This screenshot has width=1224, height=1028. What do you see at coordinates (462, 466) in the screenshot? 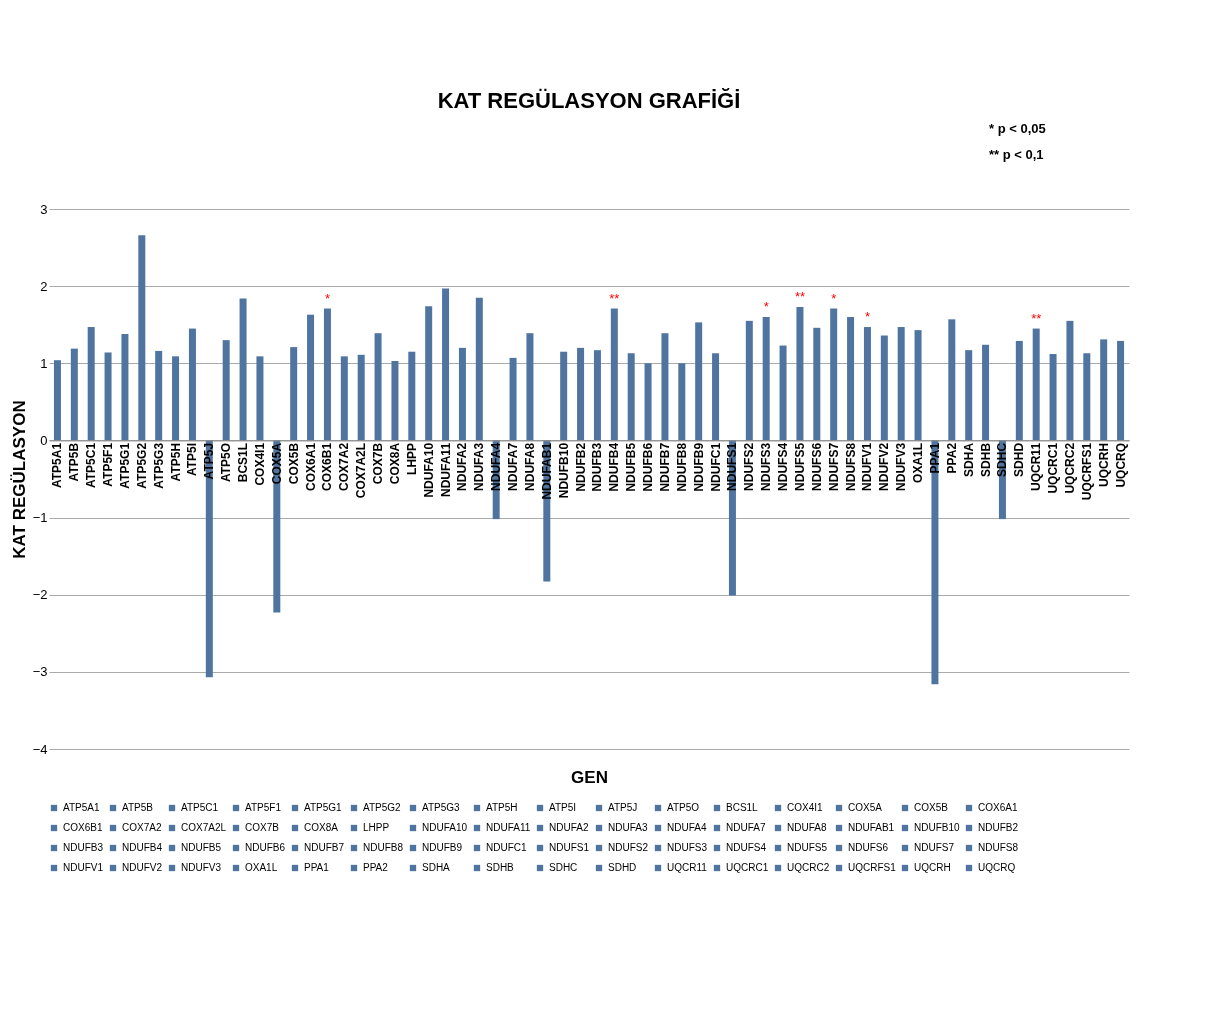
I see `x-tick-label: NDUFA2` at bounding box center [462, 466].